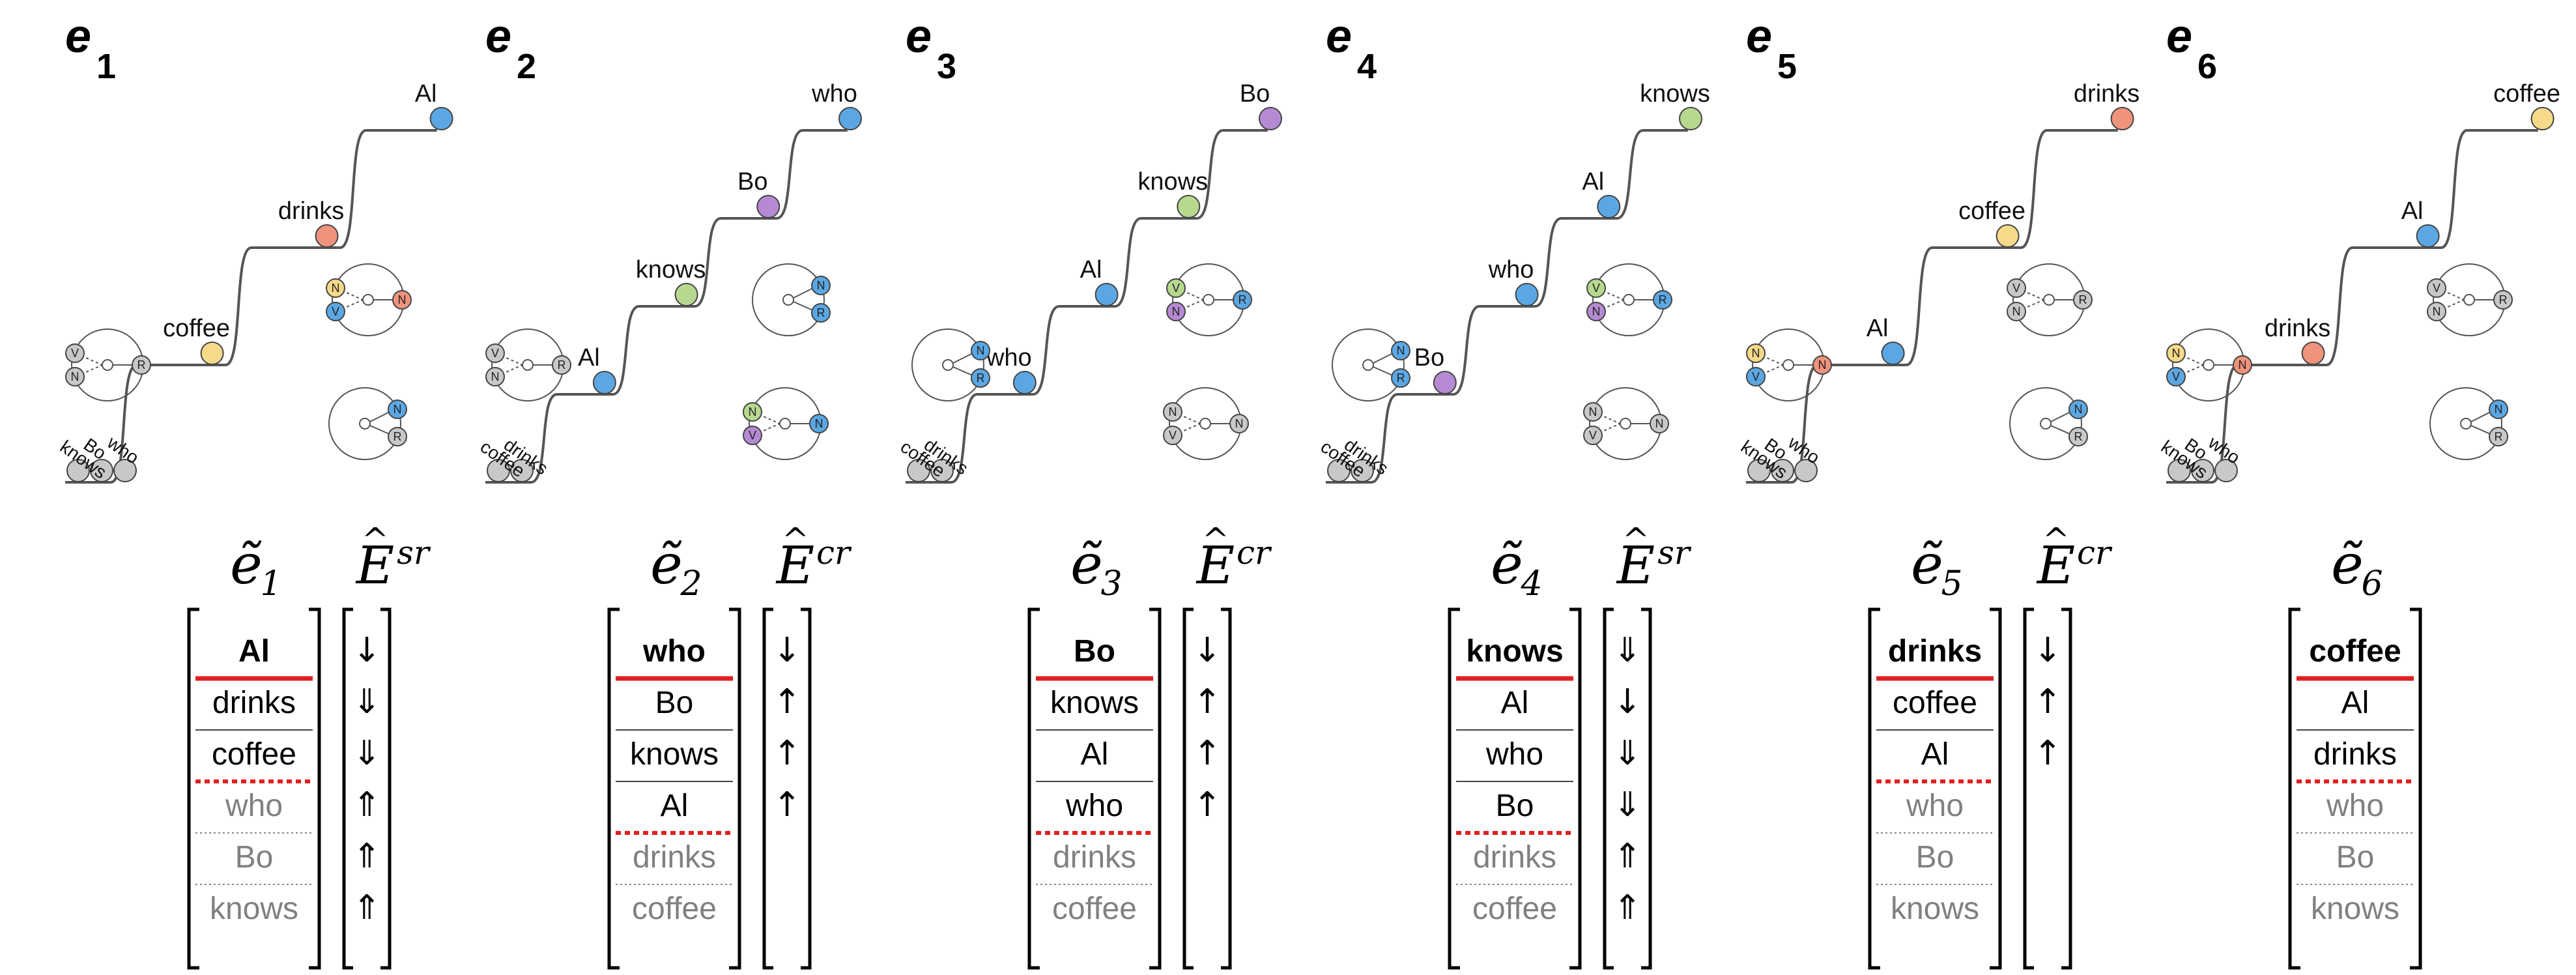 This screenshot has width=2576, height=975. I want to click on step-word-who: who, so click(1011, 369).